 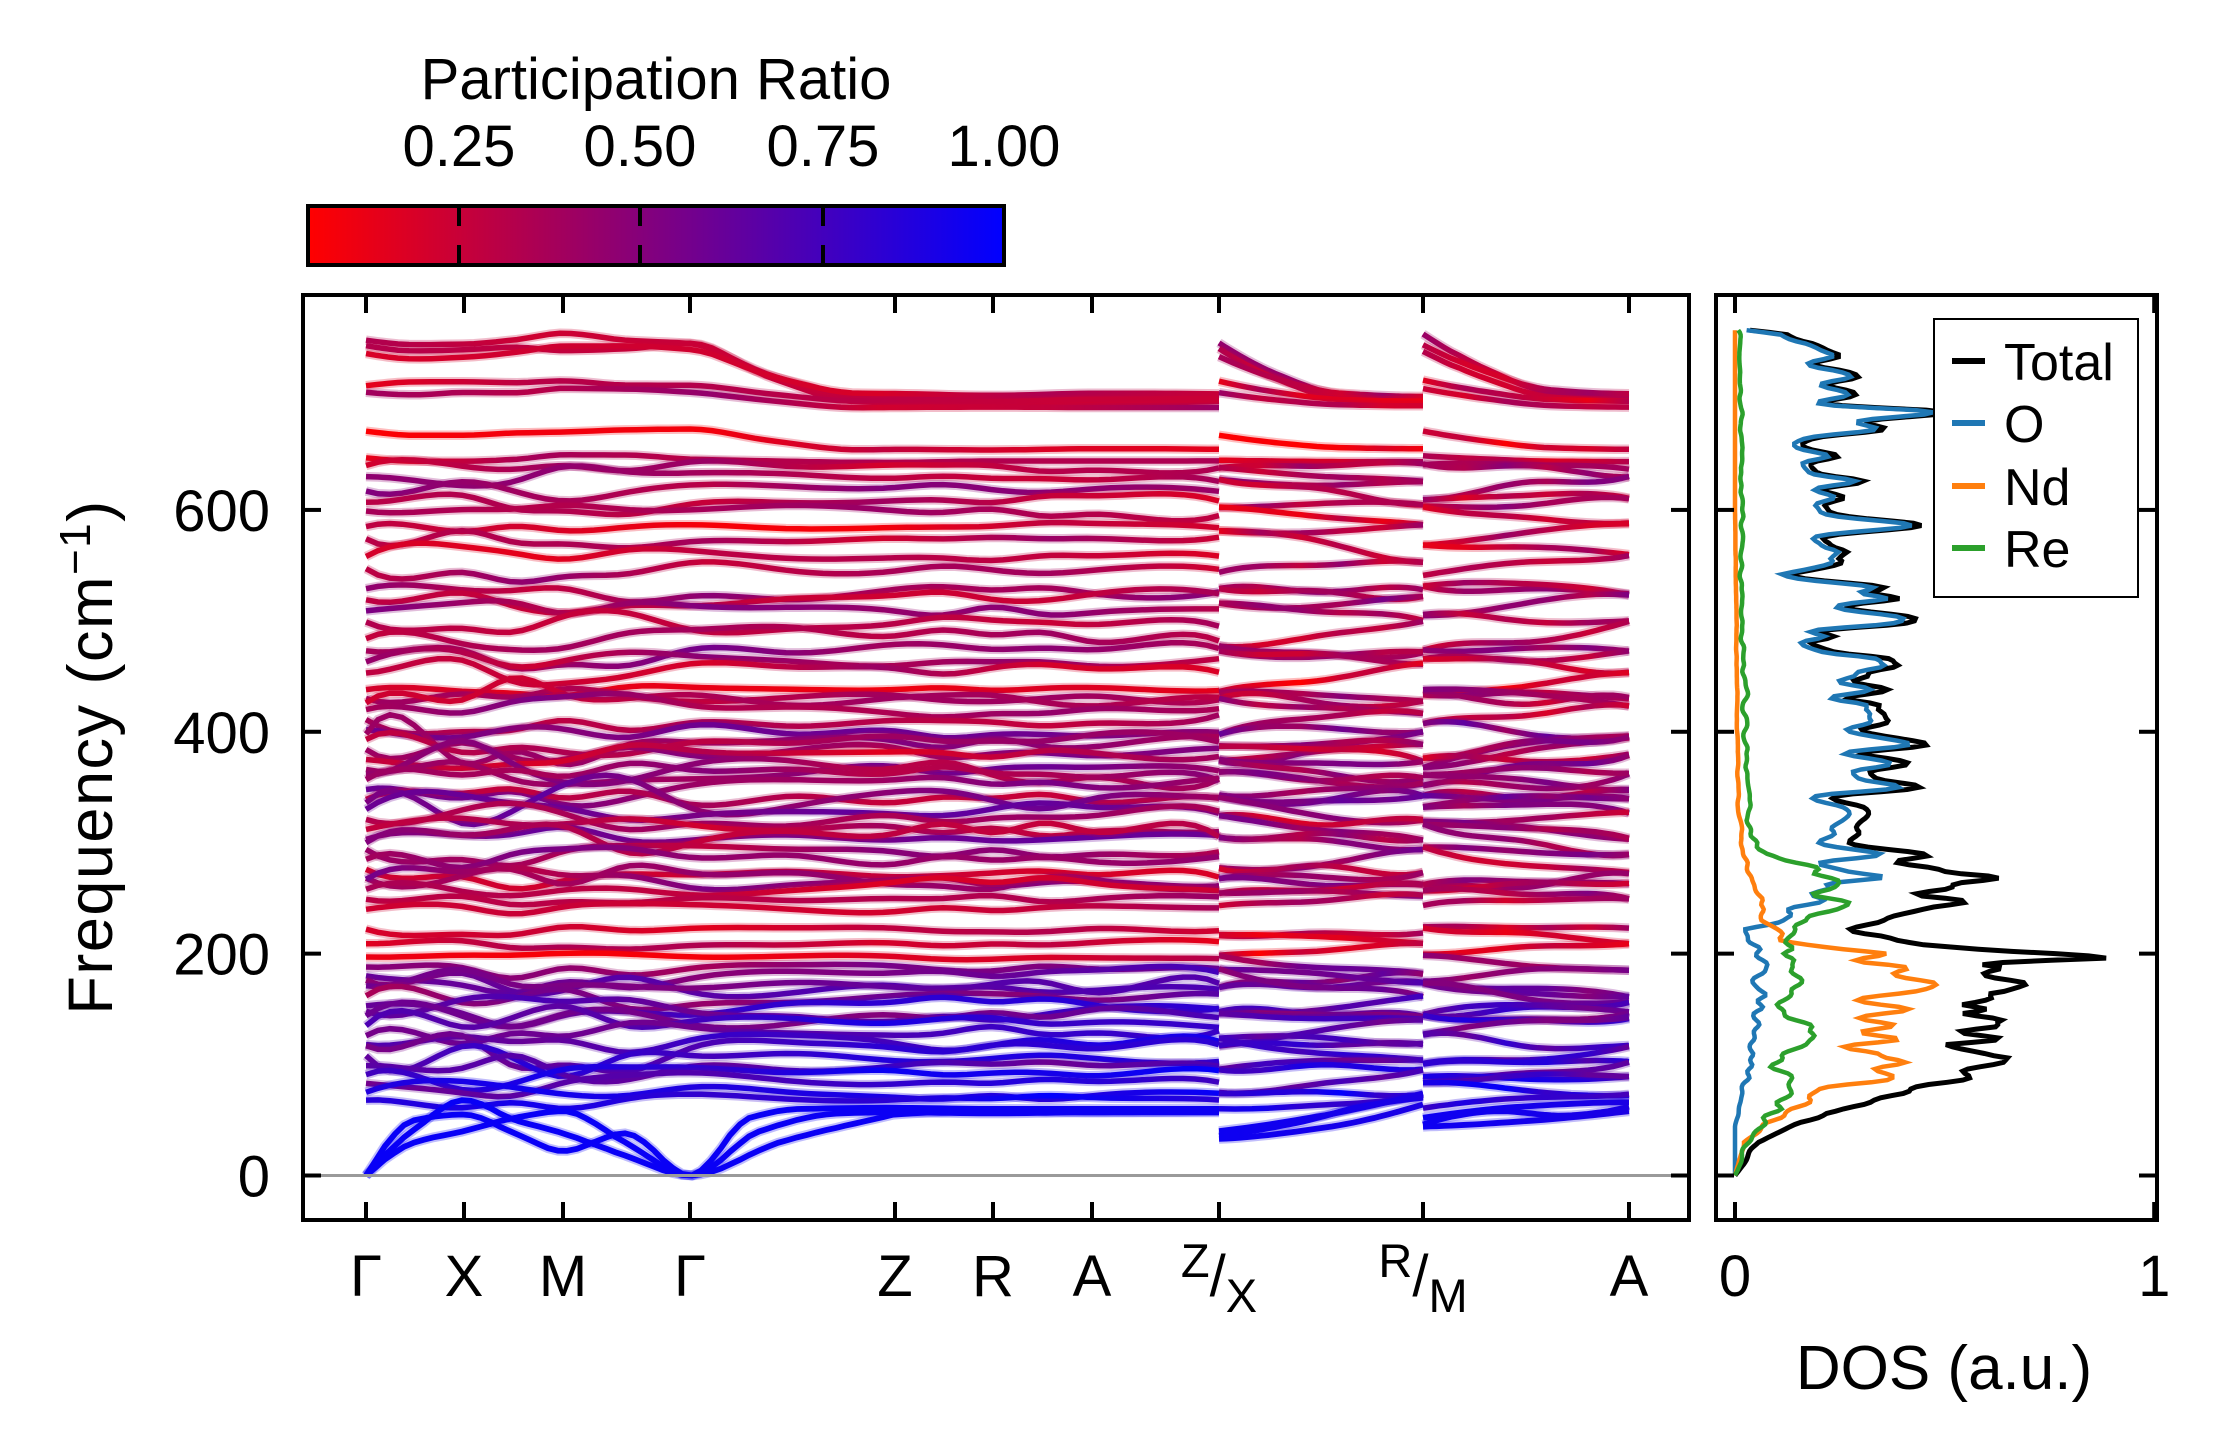 I want to click on svg-text: Total, so click(x=2059, y=363).